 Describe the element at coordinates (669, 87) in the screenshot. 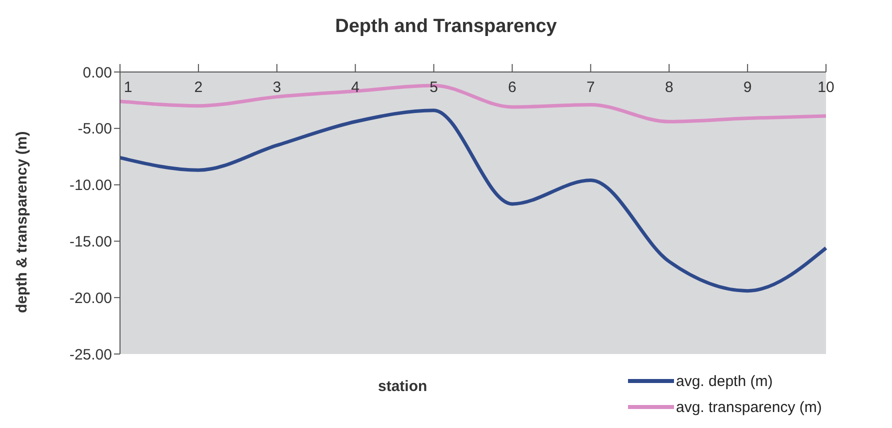

I see `x-tick-label: 8` at that location.